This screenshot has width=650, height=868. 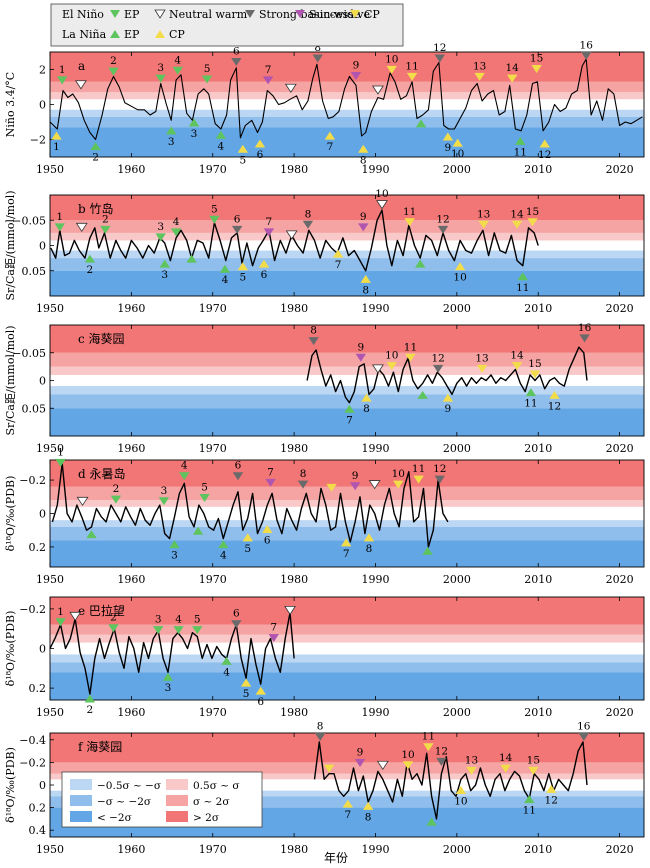 I want to click on y-tick-label: −0.2, so click(x=32, y=609).